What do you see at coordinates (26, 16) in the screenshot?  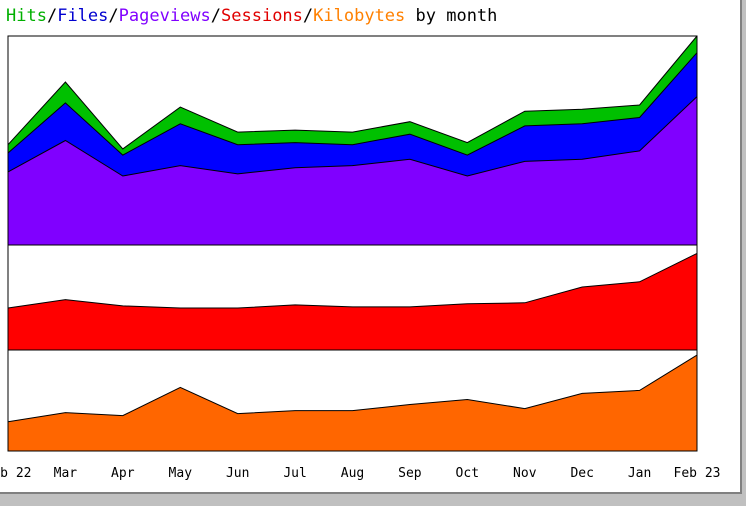 I see `title-part-hits: Hits` at bounding box center [26, 16].